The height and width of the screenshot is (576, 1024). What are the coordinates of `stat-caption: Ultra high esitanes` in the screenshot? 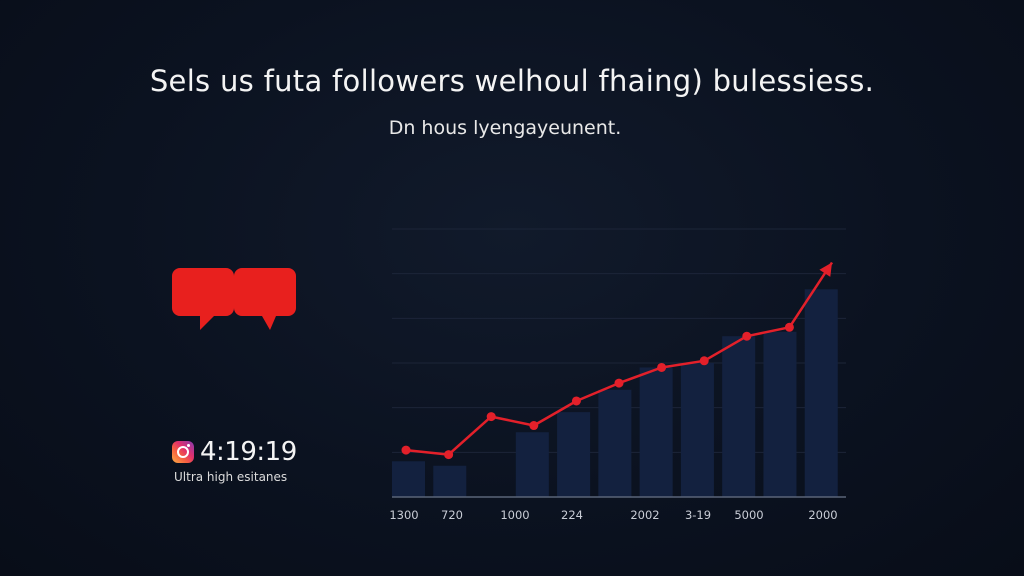 It's located at (231, 477).